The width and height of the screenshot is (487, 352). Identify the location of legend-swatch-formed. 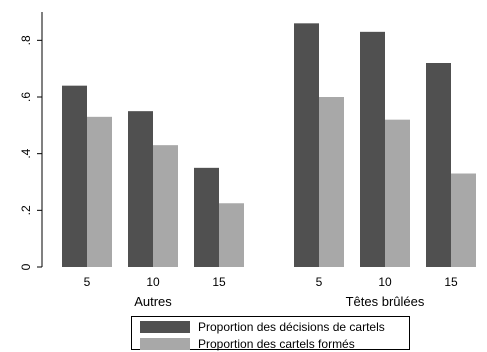
(165, 344).